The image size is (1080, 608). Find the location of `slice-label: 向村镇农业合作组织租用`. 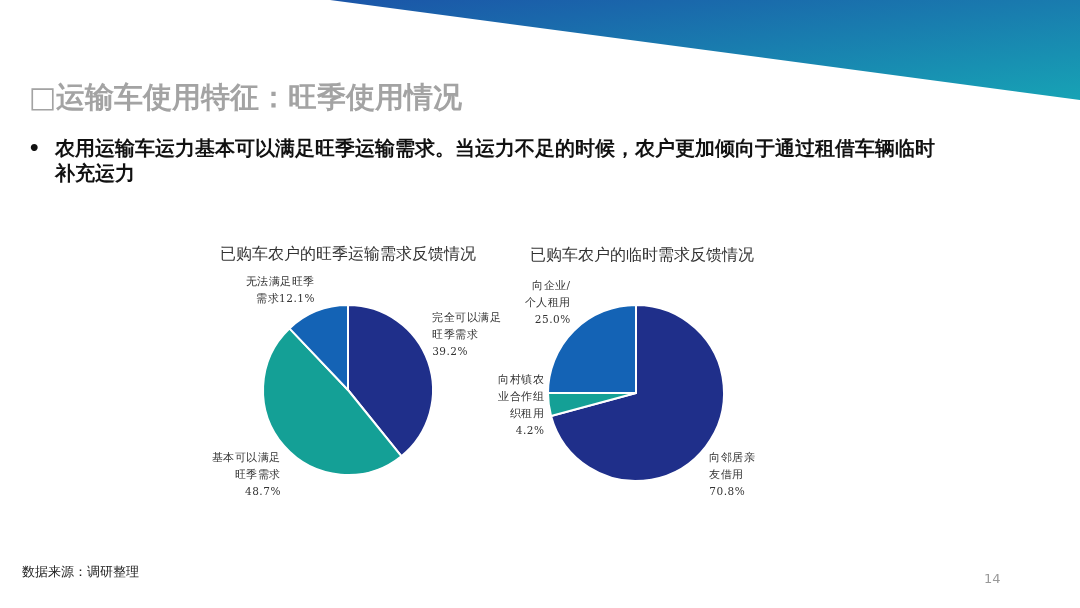

slice-label: 向村镇农业合作组织租用 is located at coordinates (521, 396).